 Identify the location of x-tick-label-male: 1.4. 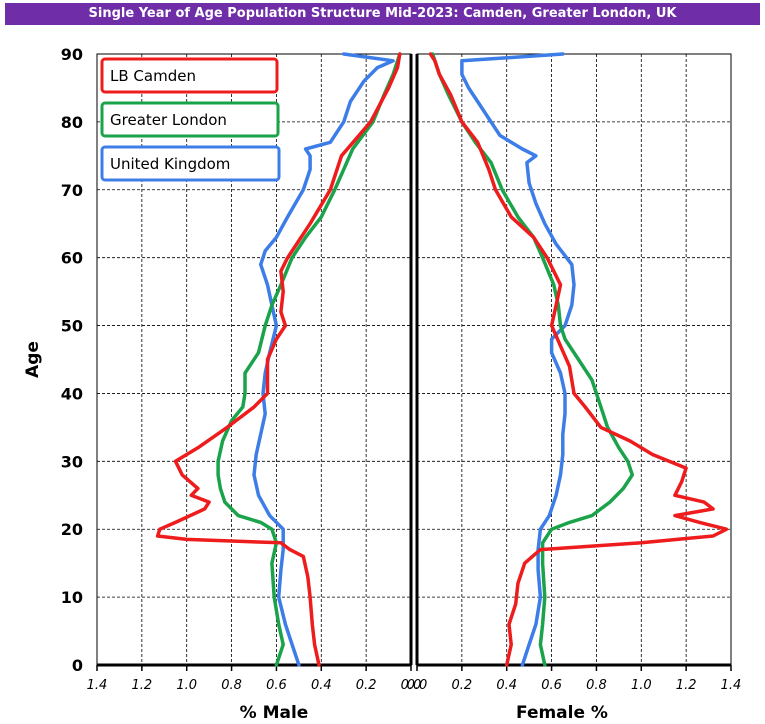
(97, 685).